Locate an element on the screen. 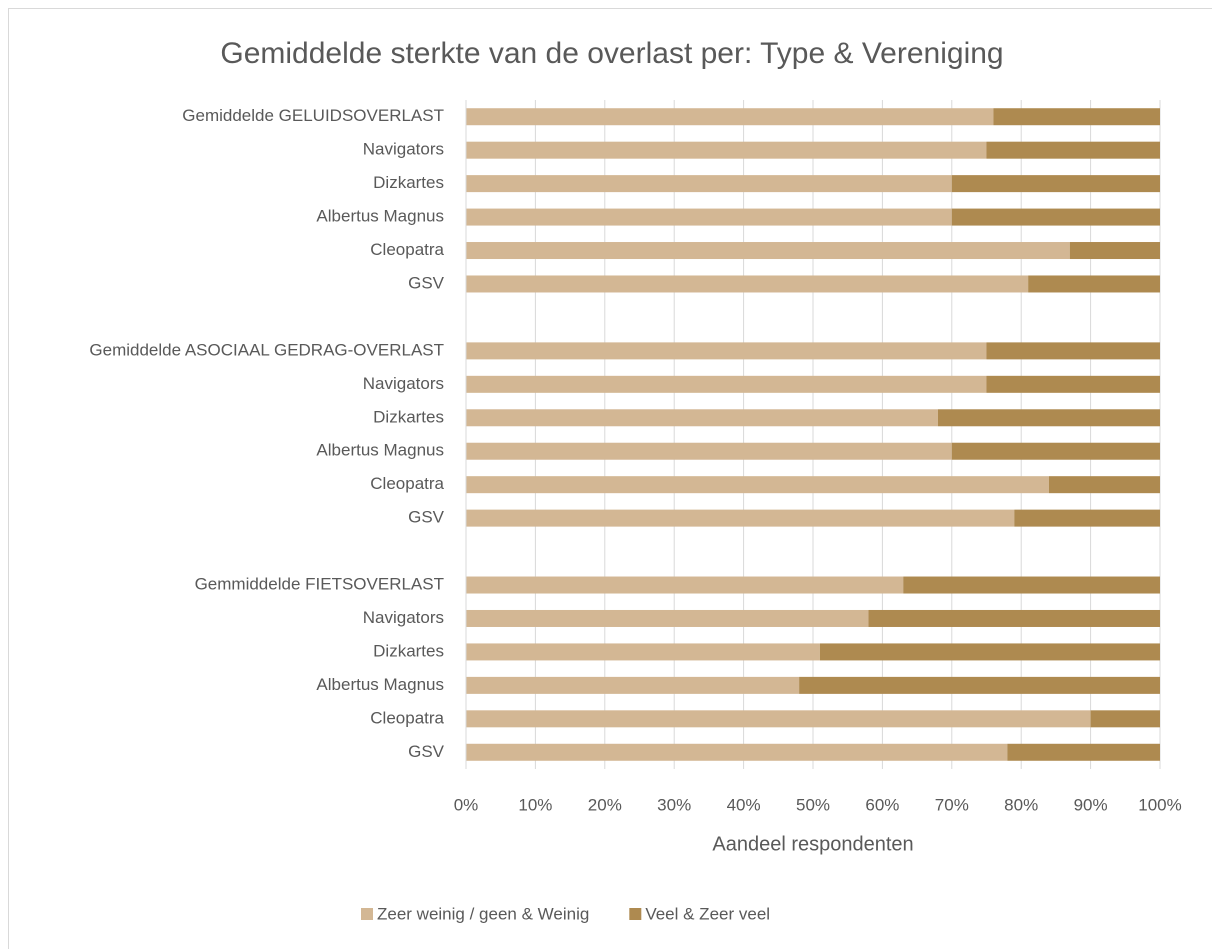 The width and height of the screenshot is (1212, 949). x-tick-label: 20% is located at coordinates (605, 804).